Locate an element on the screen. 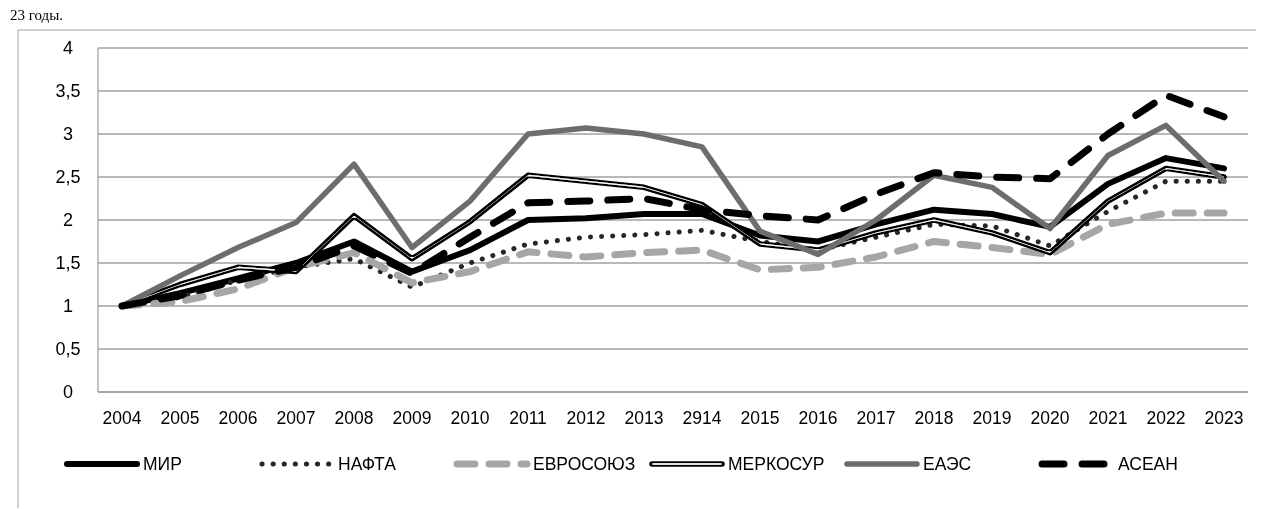 This screenshot has width=1264, height=509. y-tick-label: 4 is located at coordinates (68, 48).